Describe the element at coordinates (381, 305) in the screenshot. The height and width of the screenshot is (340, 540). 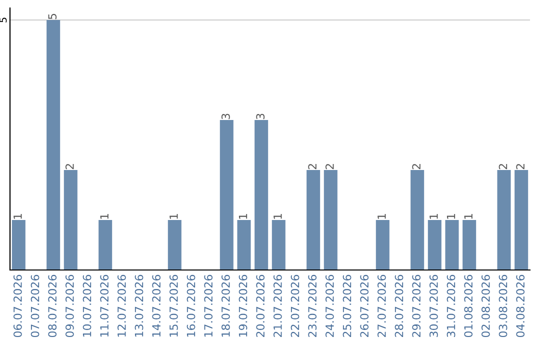
I see `x-tick-label: 27.07.2026` at that location.